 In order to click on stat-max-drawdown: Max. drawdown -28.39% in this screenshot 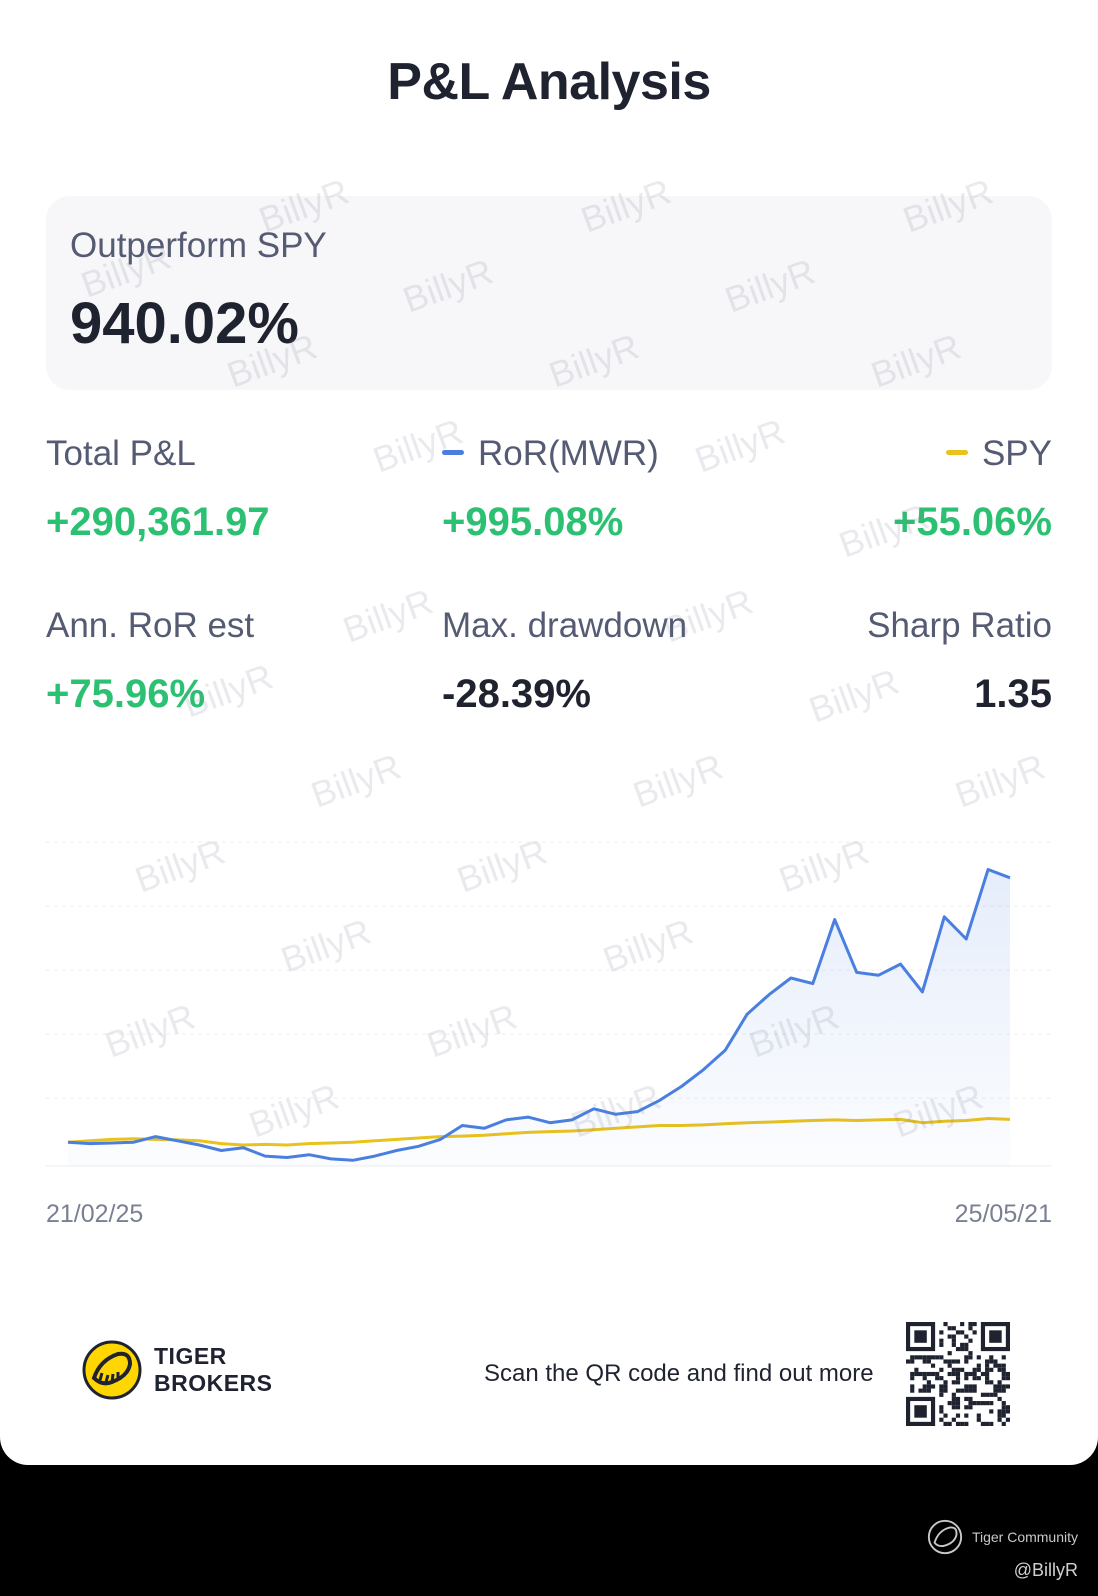, I will do `click(564, 661)`.